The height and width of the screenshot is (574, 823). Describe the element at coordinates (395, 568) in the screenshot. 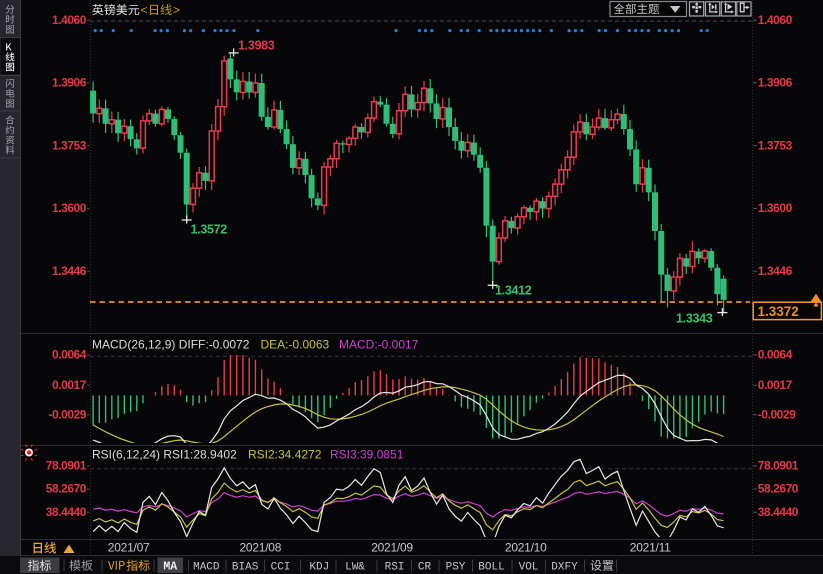

I see `svg-text: RSI` at that location.